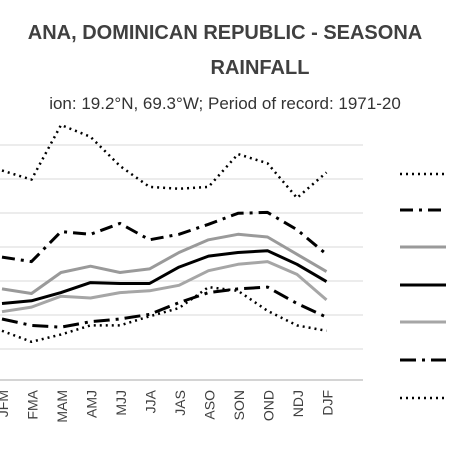 The width and height of the screenshot is (450, 450). I want to click on x-tick-label: OND, so click(269, 405).